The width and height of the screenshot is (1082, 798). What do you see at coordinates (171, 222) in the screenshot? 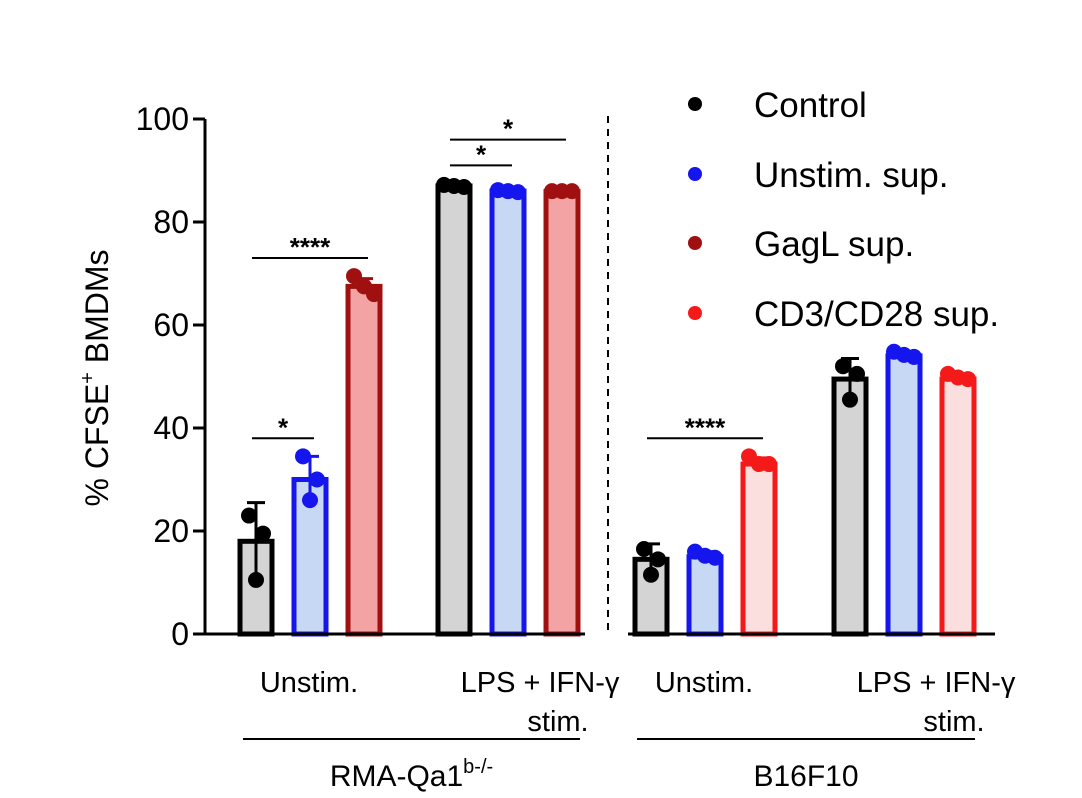
I see `y-tick-label: 80` at bounding box center [171, 222].